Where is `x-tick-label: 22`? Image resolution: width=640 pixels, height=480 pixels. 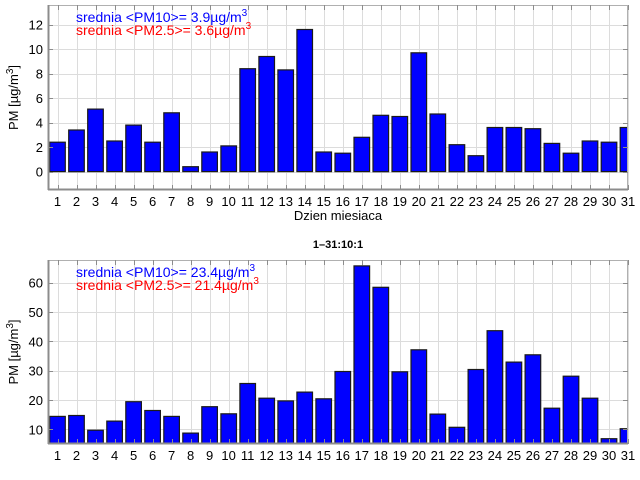 x-tick-label: 22 is located at coordinates (457, 455).